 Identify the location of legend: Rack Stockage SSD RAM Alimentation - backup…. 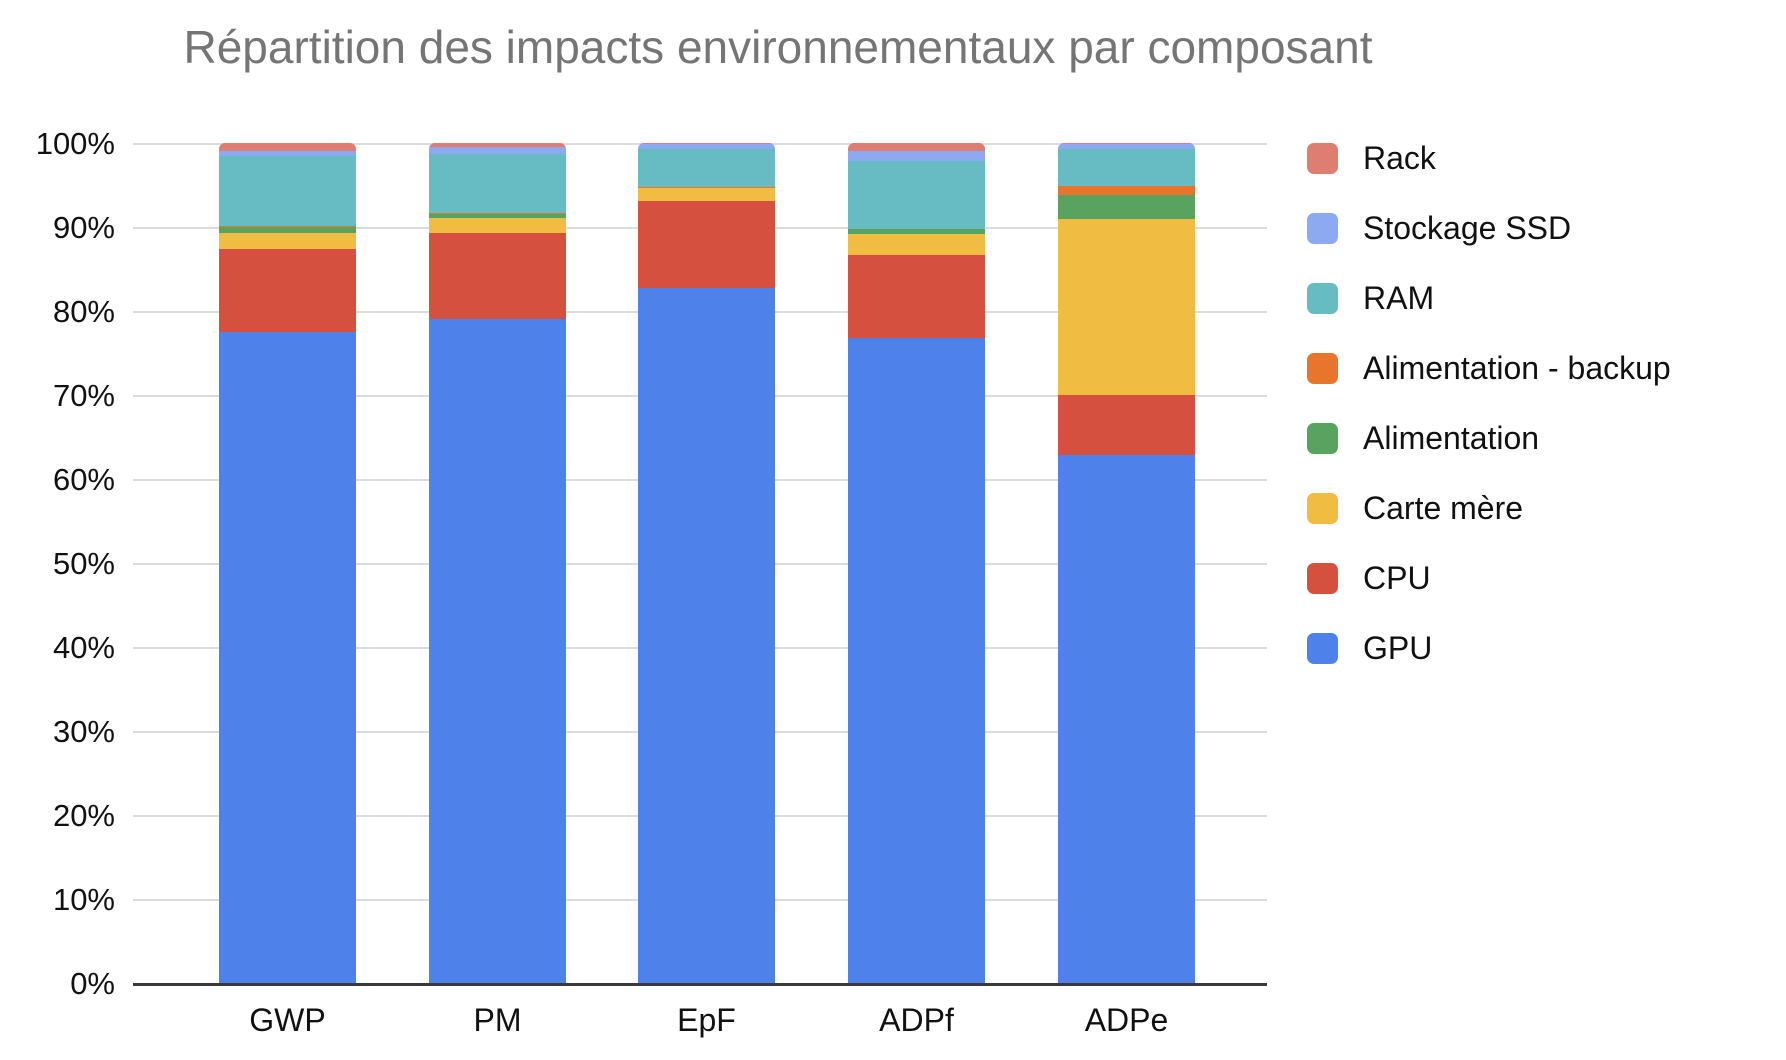
(1489, 403).